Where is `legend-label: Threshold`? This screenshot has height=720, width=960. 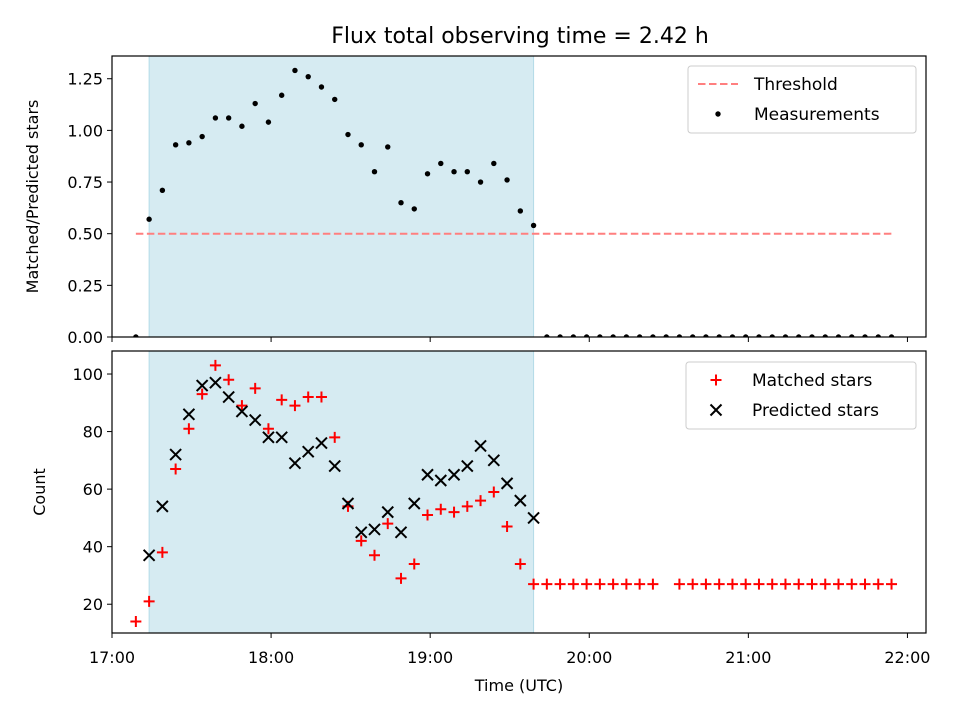 legend-label: Threshold is located at coordinates (795, 85).